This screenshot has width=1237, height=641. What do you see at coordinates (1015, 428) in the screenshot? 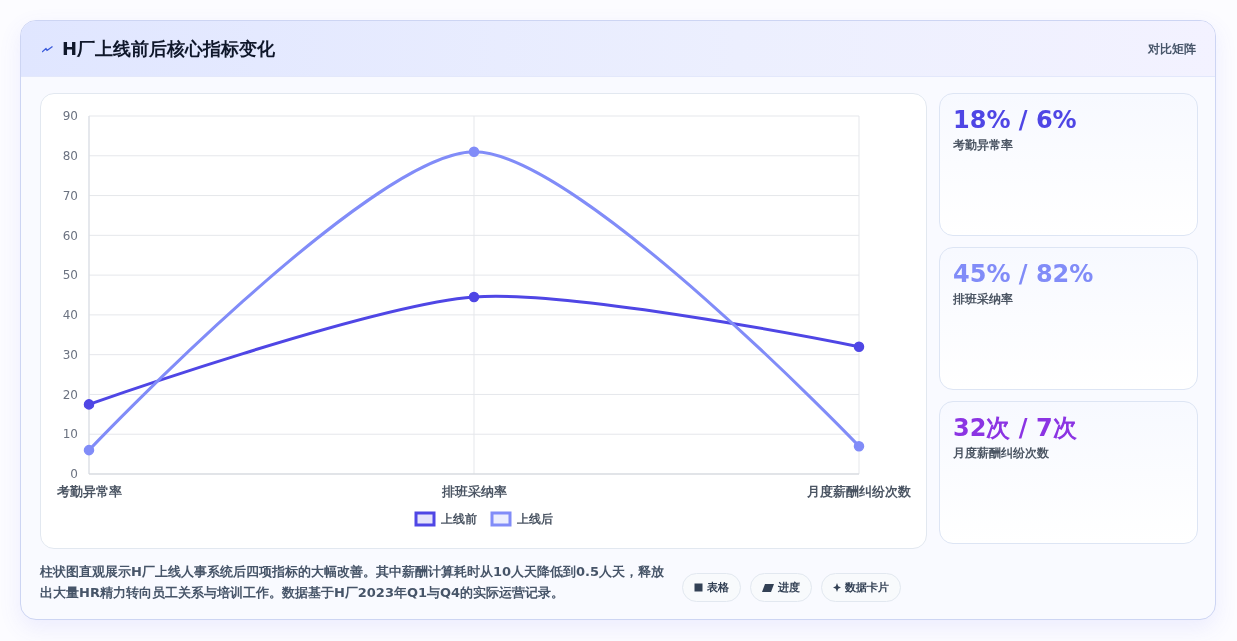
I see `text: 32次 / 7次` at bounding box center [1015, 428].